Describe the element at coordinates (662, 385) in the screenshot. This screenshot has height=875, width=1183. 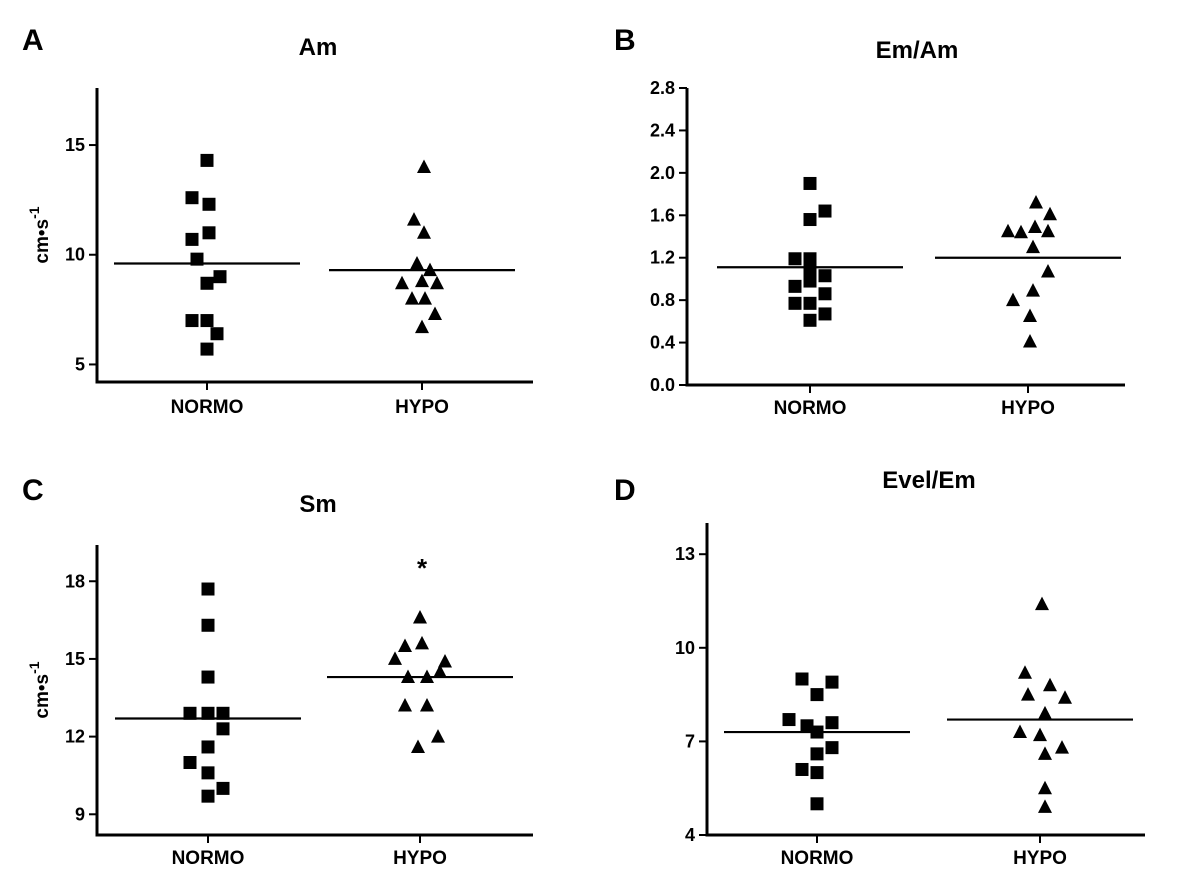
I see `y-tick-label: 0.0` at that location.